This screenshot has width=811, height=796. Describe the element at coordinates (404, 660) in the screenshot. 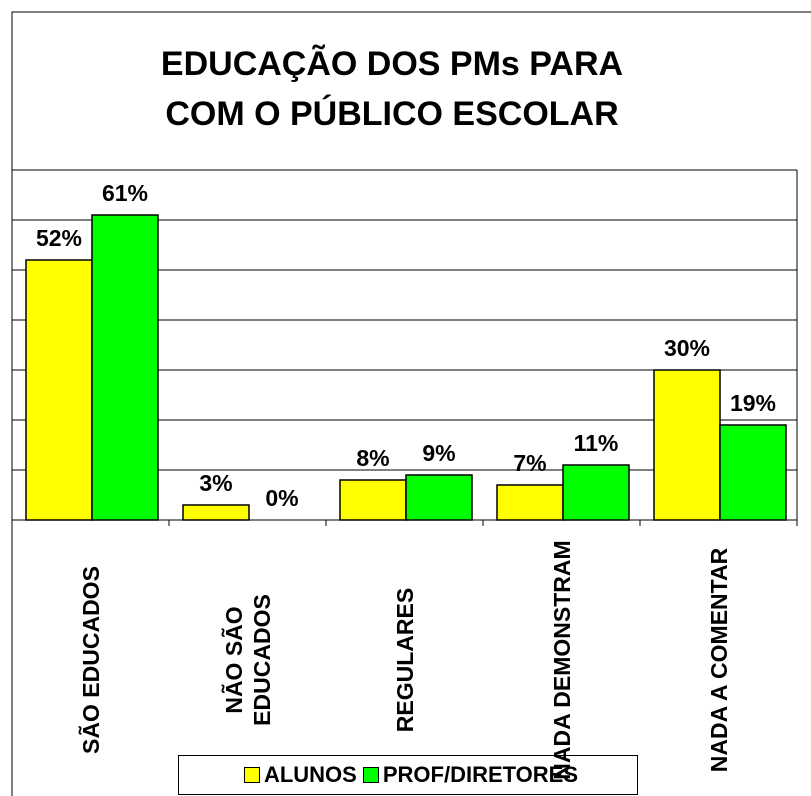

I see `x-tick-label: REGULARES` at that location.